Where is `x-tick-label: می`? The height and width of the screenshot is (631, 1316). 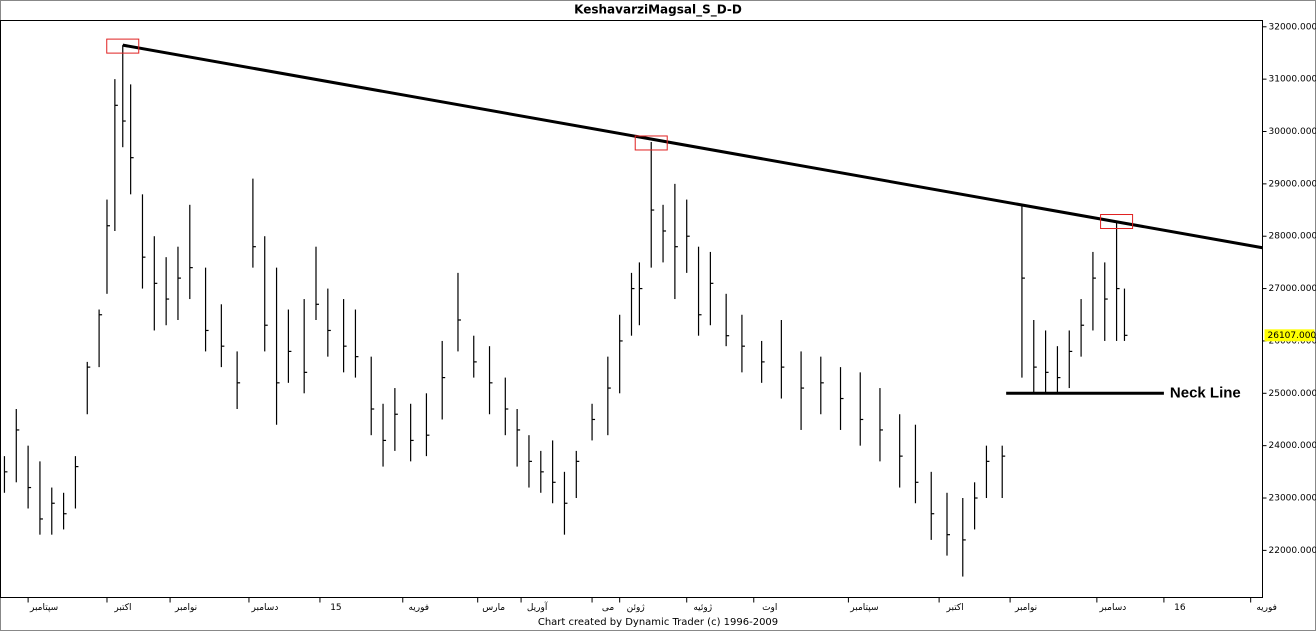
x-tick-label: می is located at coordinates (608, 608).